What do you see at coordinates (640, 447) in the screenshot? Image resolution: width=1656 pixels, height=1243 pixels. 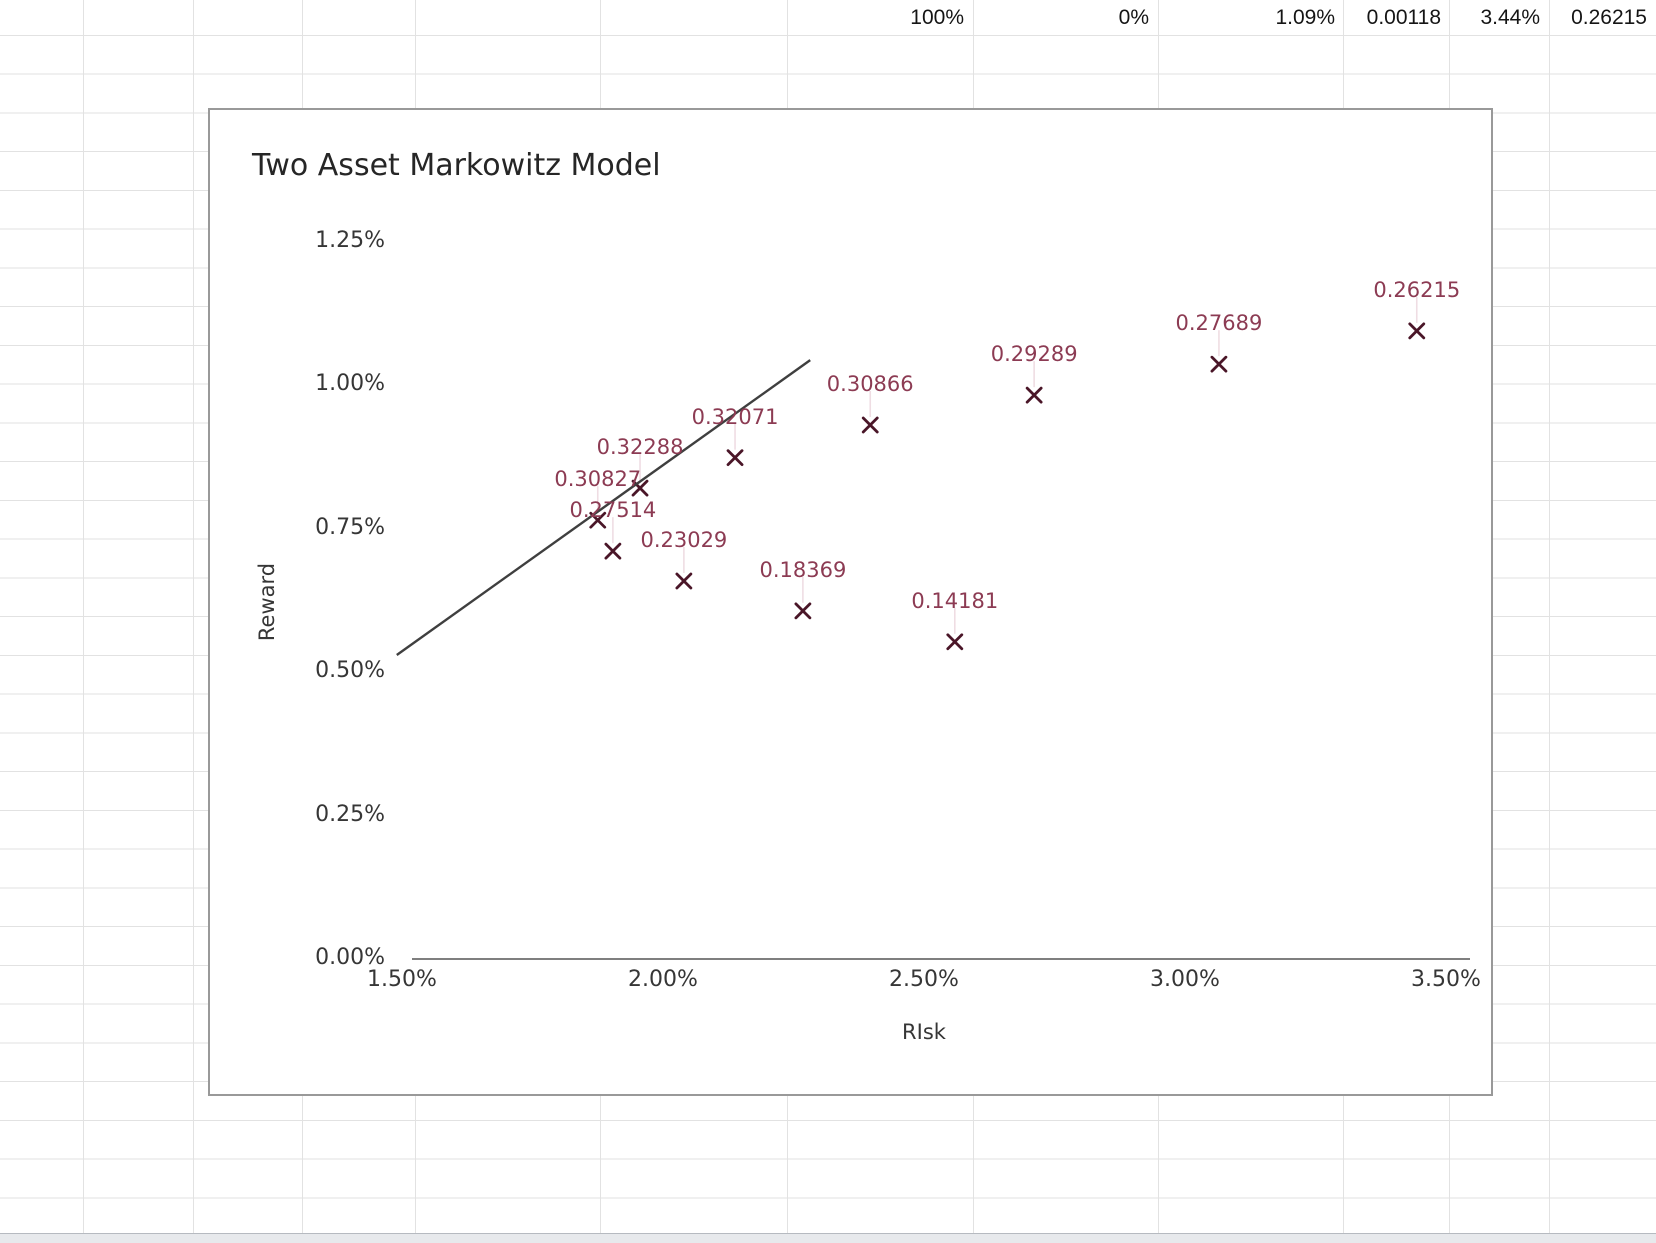 I see `data-point-label: 0.32288` at bounding box center [640, 447].